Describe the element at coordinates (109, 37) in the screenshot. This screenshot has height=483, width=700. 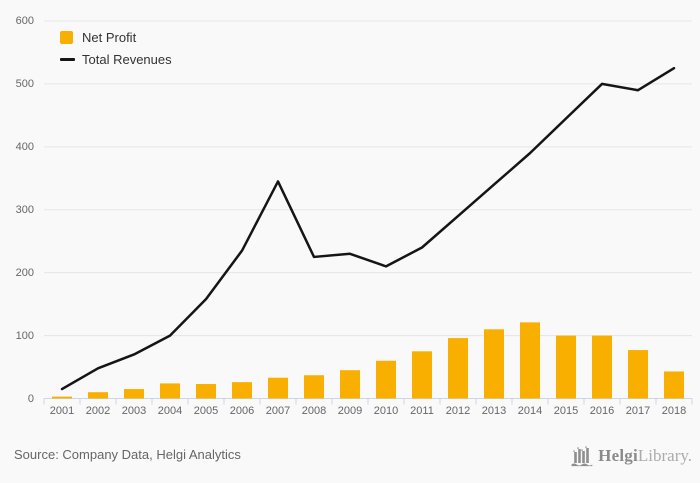
I see `legend-label-net-profit: Net Profit` at that location.